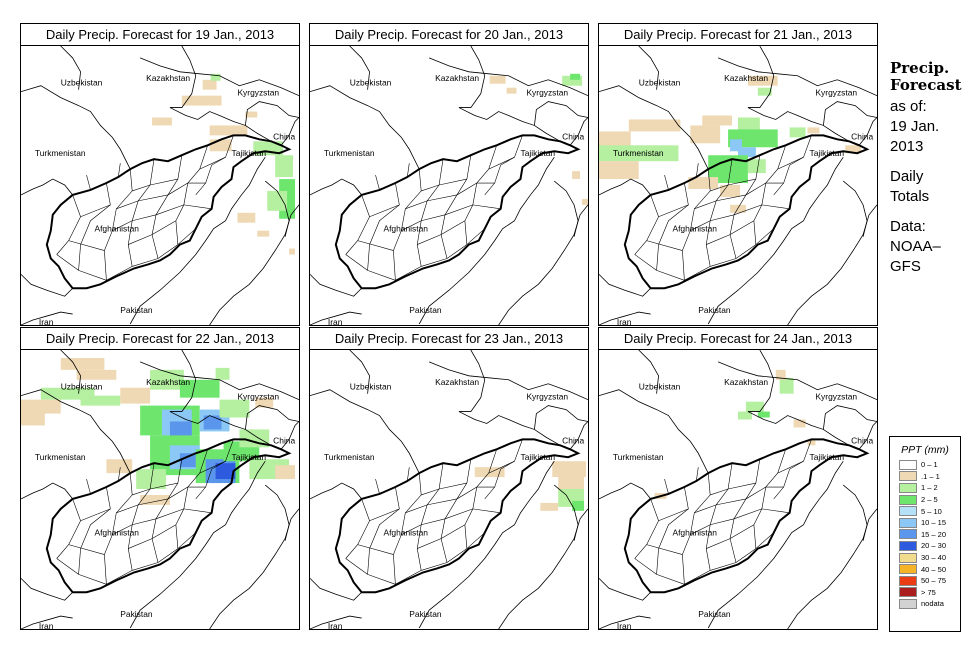  What do you see at coordinates (335, 321) in the screenshot?
I see `map-label-iran: Iran` at bounding box center [335, 321].